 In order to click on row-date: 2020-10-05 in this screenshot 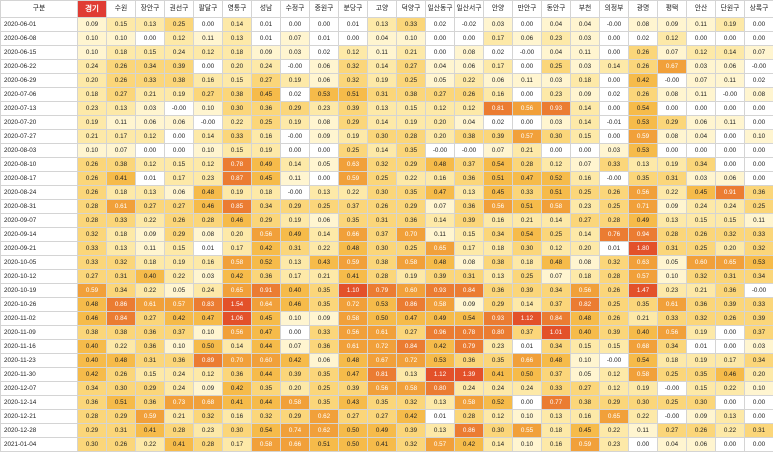, I will do `click(39, 263)`.